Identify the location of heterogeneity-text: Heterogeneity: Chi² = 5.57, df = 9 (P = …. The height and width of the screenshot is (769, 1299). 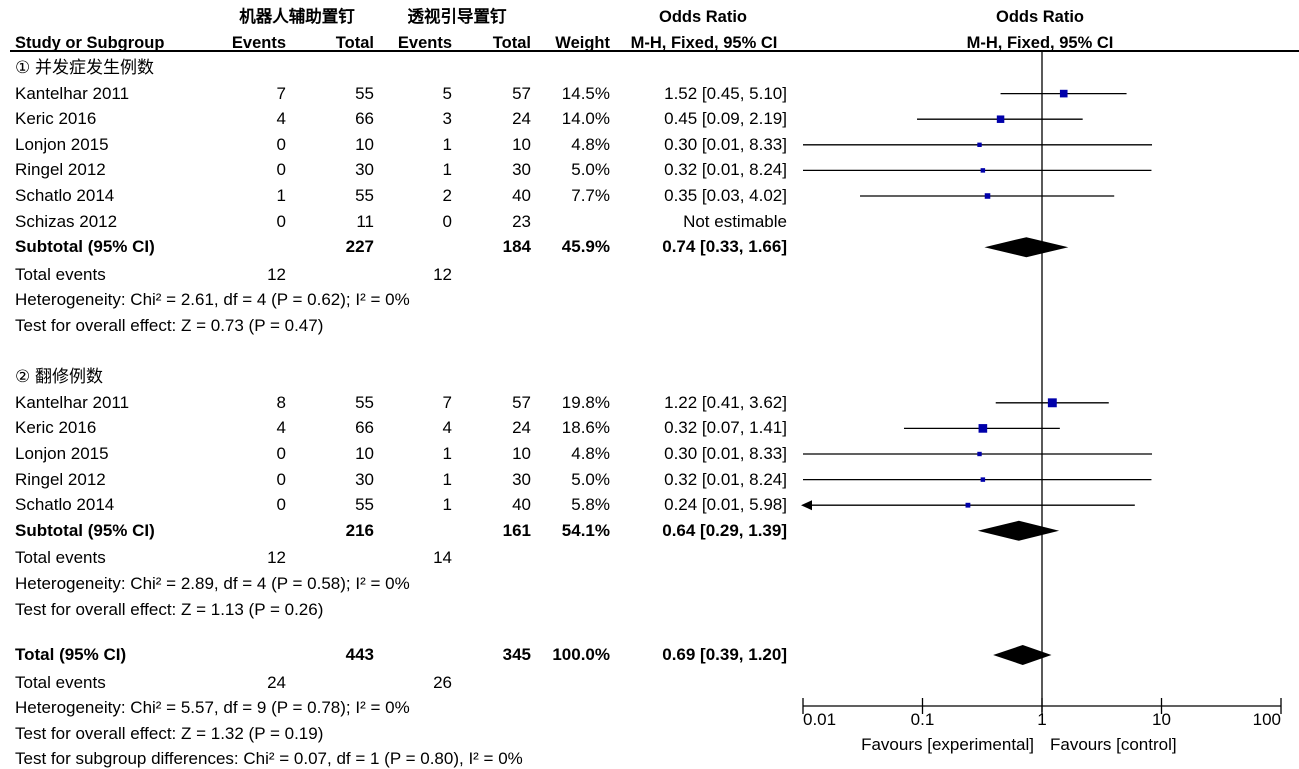
(212, 708).